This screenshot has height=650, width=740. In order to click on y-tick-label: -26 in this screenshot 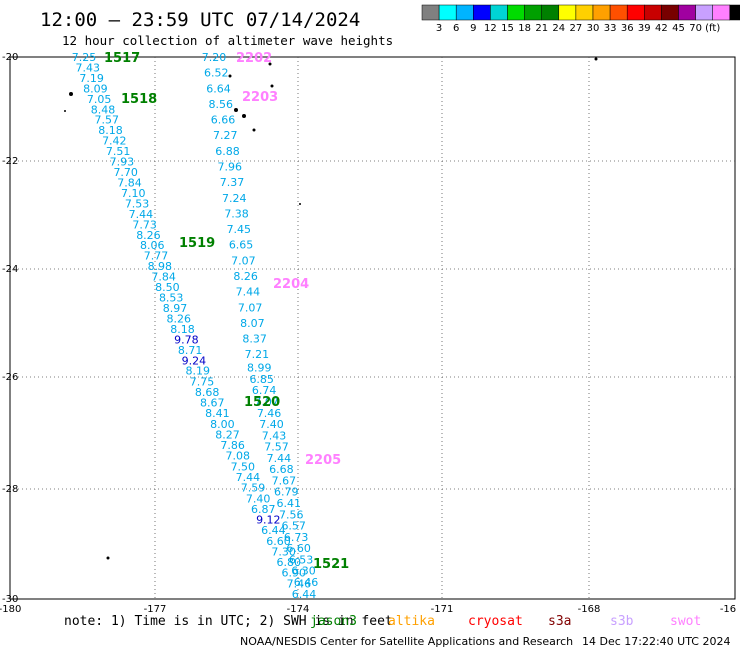, I will do `click(10, 377)`.